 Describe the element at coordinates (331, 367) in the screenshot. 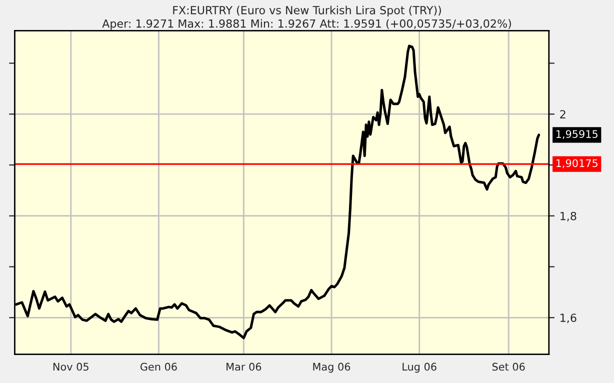

I see `x-tick-label: Mag 06` at that location.